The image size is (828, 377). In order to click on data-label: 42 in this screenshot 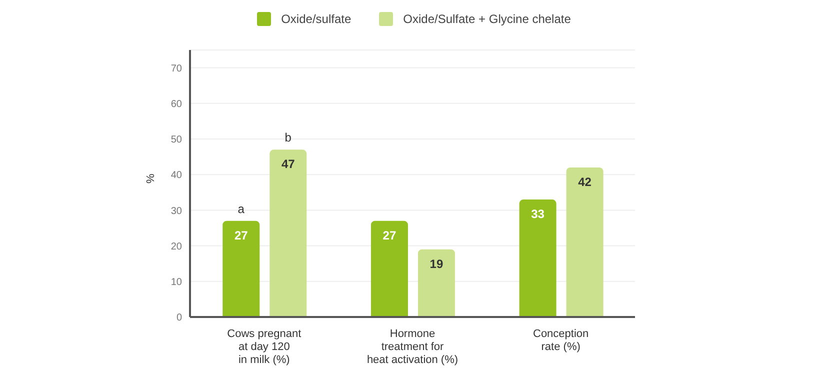, I will do `click(585, 182)`.